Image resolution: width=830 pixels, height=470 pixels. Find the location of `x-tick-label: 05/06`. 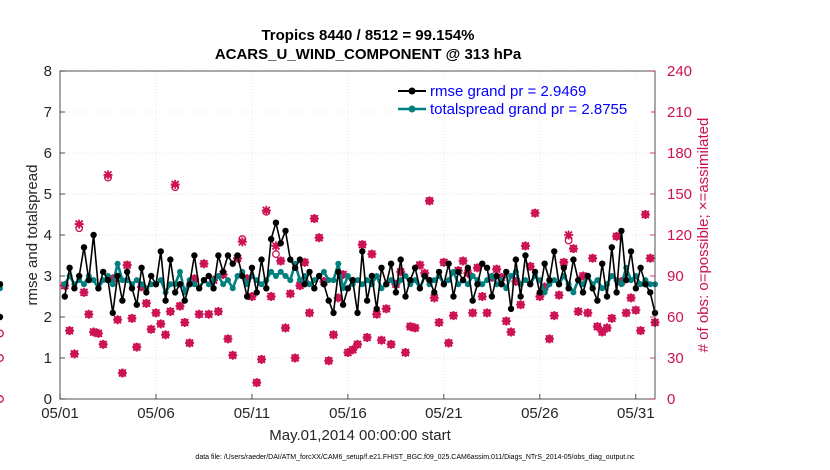

x-tick-label: 05/06 is located at coordinates (156, 413).